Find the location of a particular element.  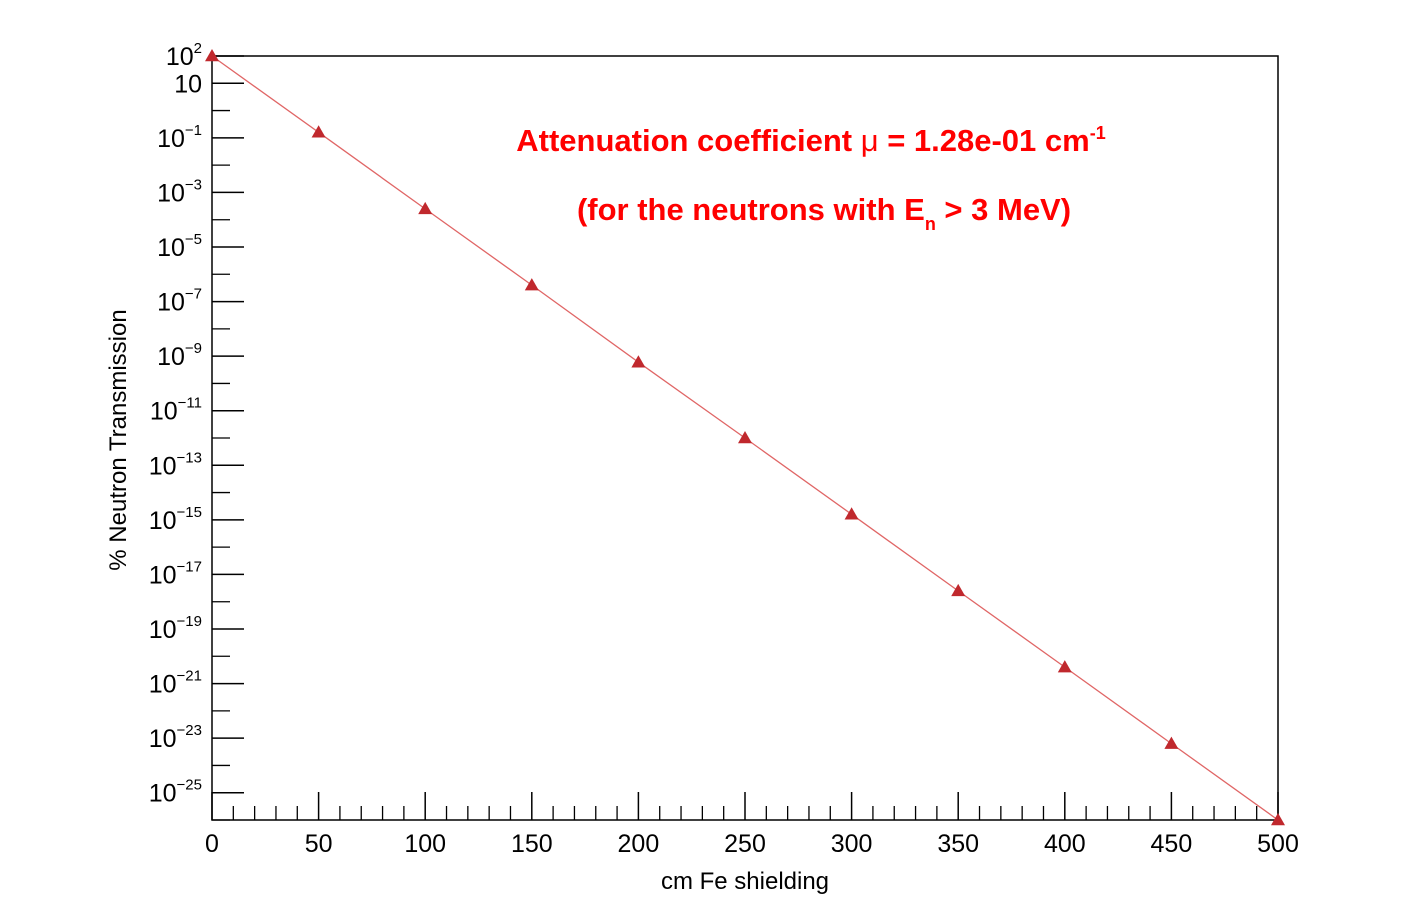

y-tick-label: 10⁻¹³ is located at coordinates (175, 464).